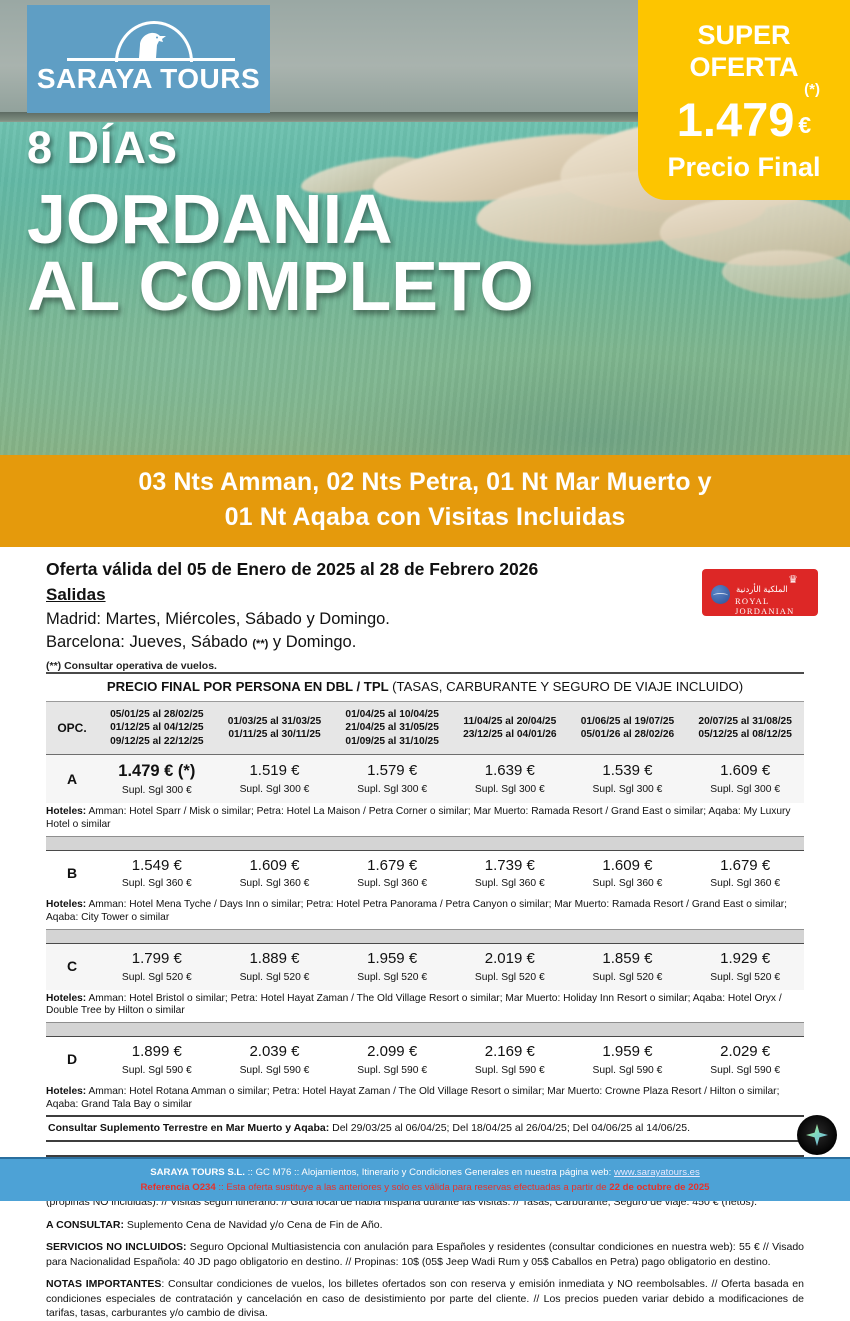 The width and height of the screenshot is (850, 1321). I want to click on price-value: 1.549 €, so click(156, 865).